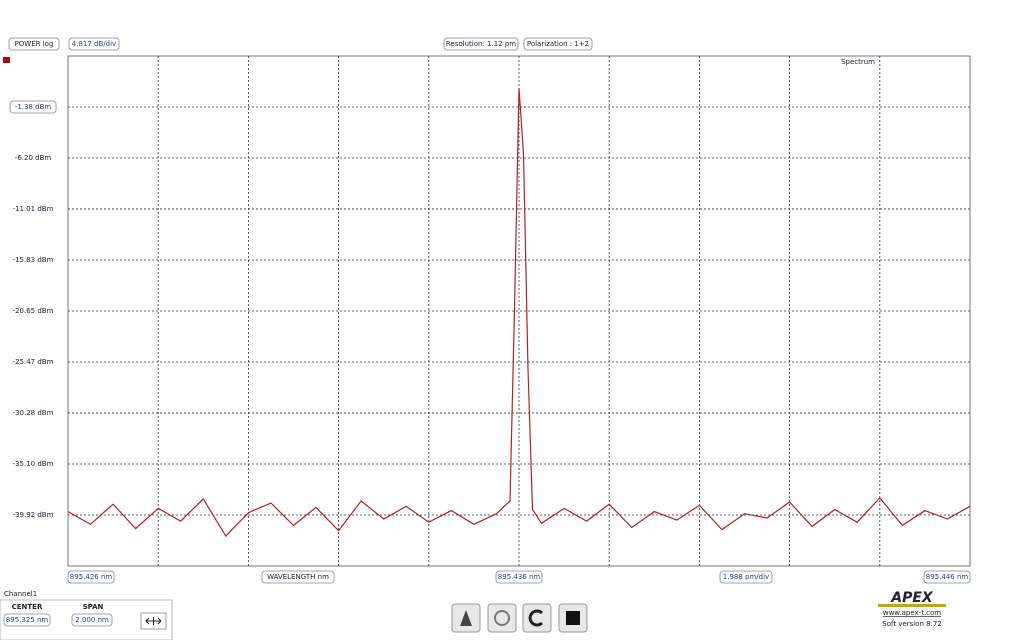 The height and width of the screenshot is (644, 1024). I want to click on x-tick-label: 895.426 nm, so click(91, 577).